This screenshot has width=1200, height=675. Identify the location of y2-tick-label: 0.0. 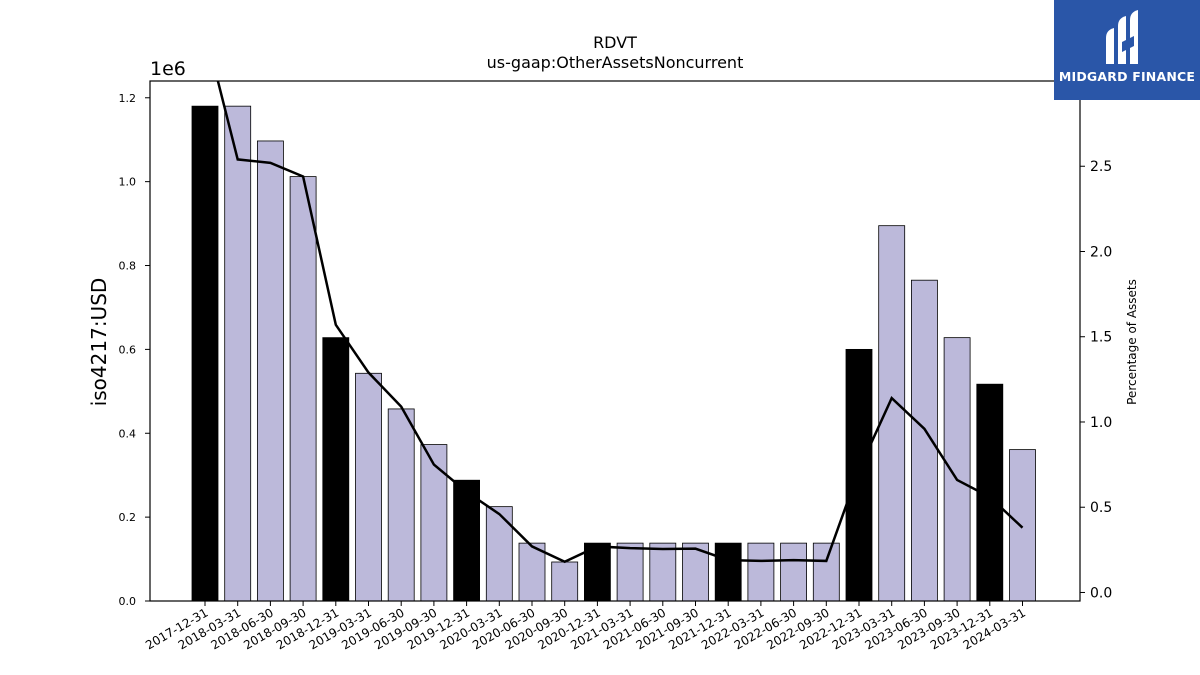
(1101, 593).